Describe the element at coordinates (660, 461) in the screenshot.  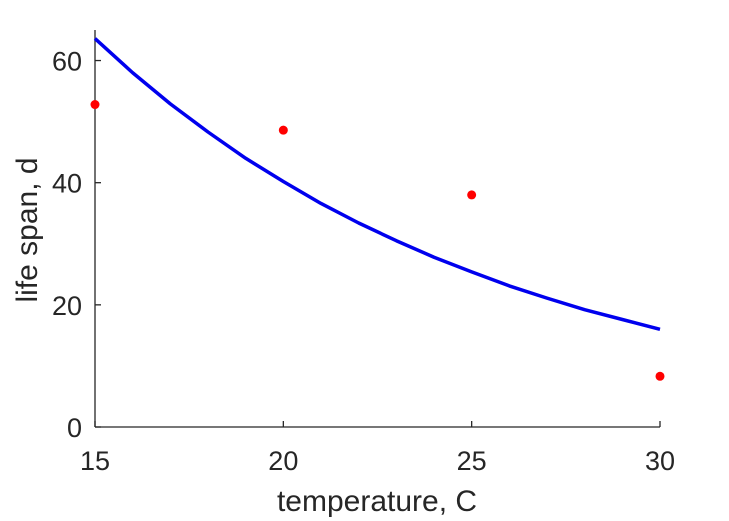
I see `x-tick-label: 30` at that location.